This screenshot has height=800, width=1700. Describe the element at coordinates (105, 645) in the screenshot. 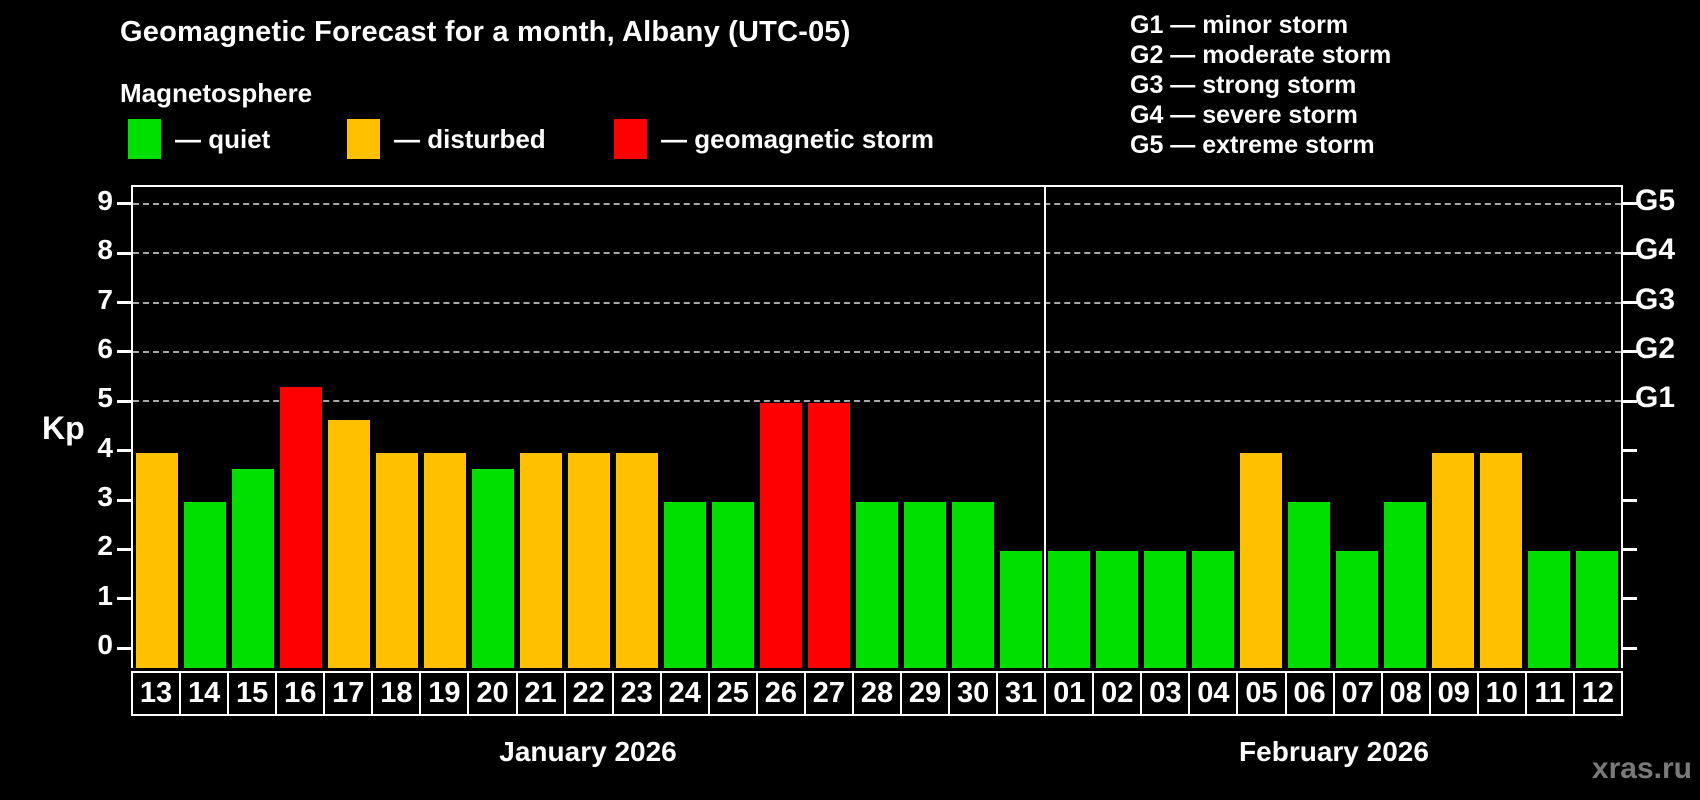

I see `y-axis-label-0: 0` at that location.